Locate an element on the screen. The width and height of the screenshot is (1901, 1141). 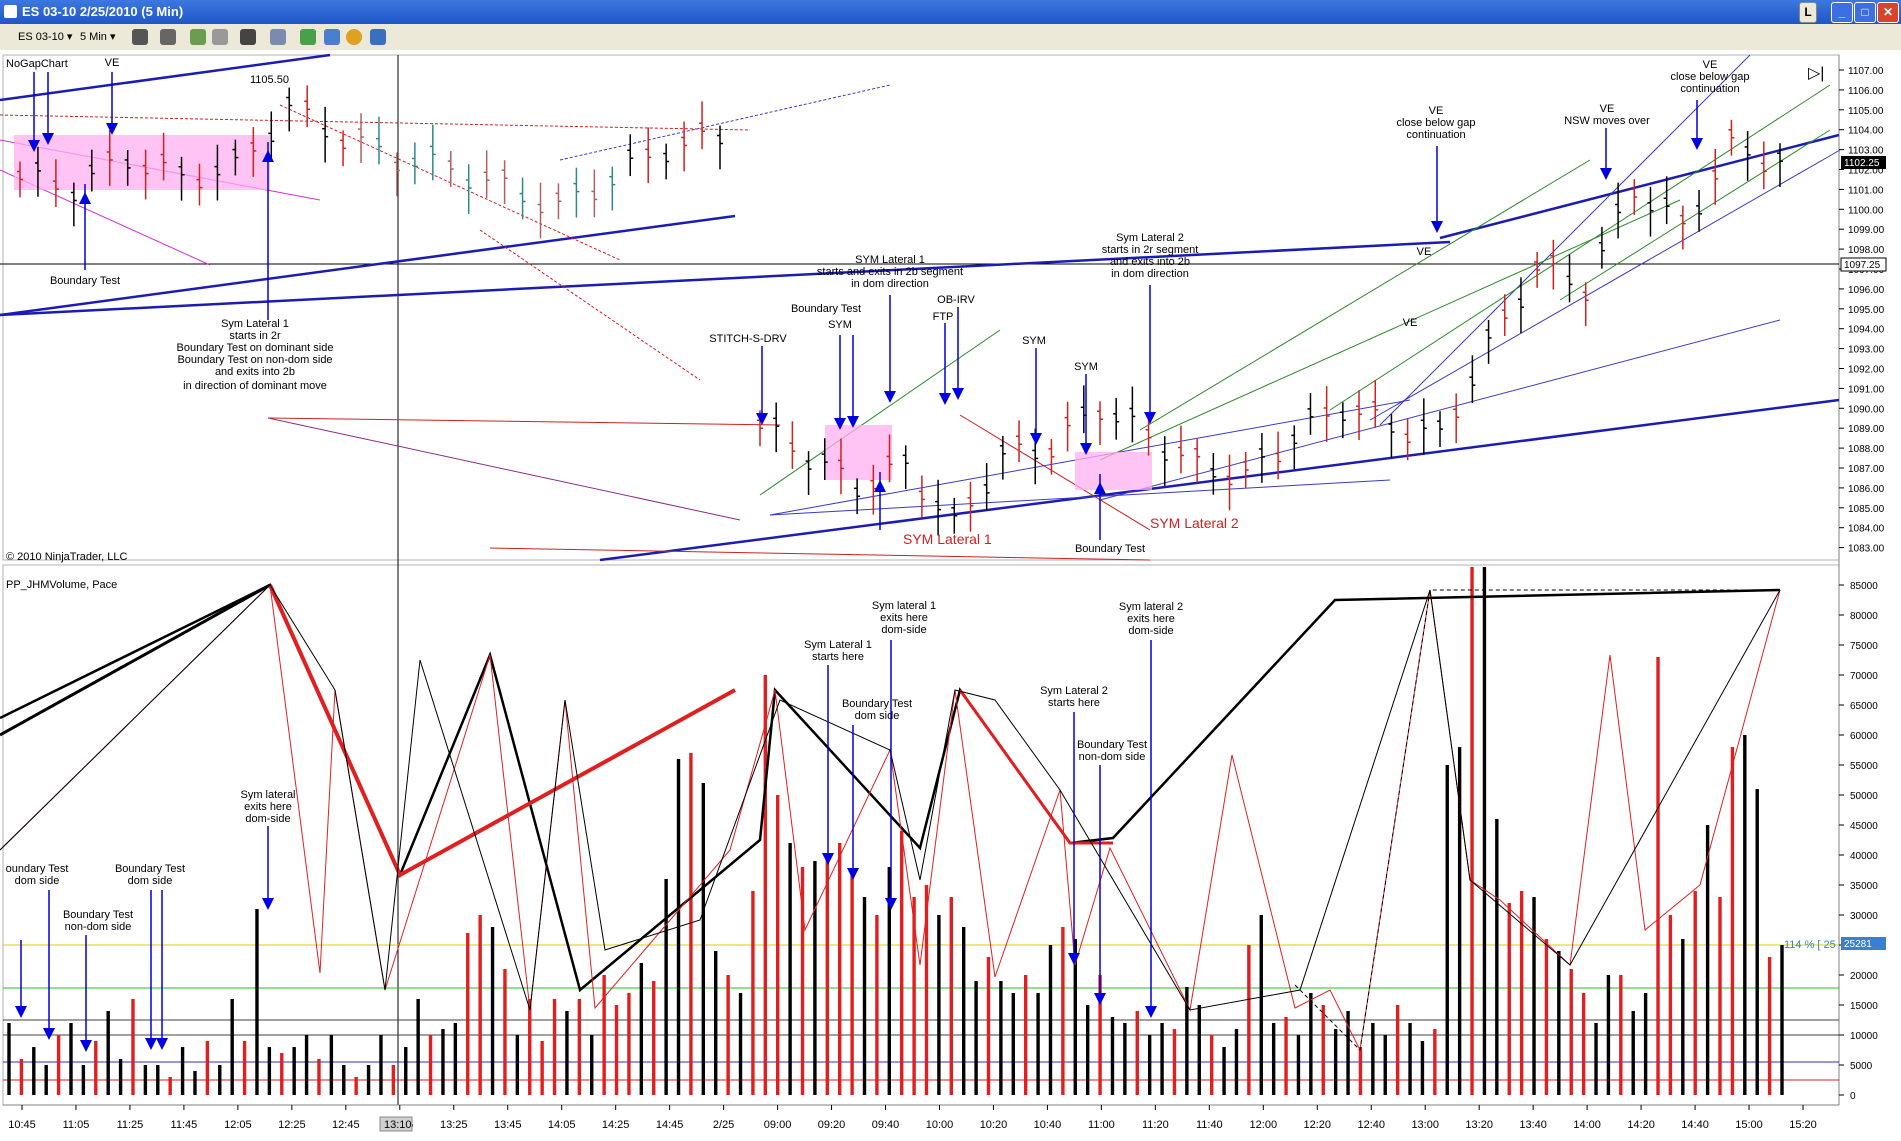
price-tick-label: 1095.00 is located at coordinates (1866, 310).